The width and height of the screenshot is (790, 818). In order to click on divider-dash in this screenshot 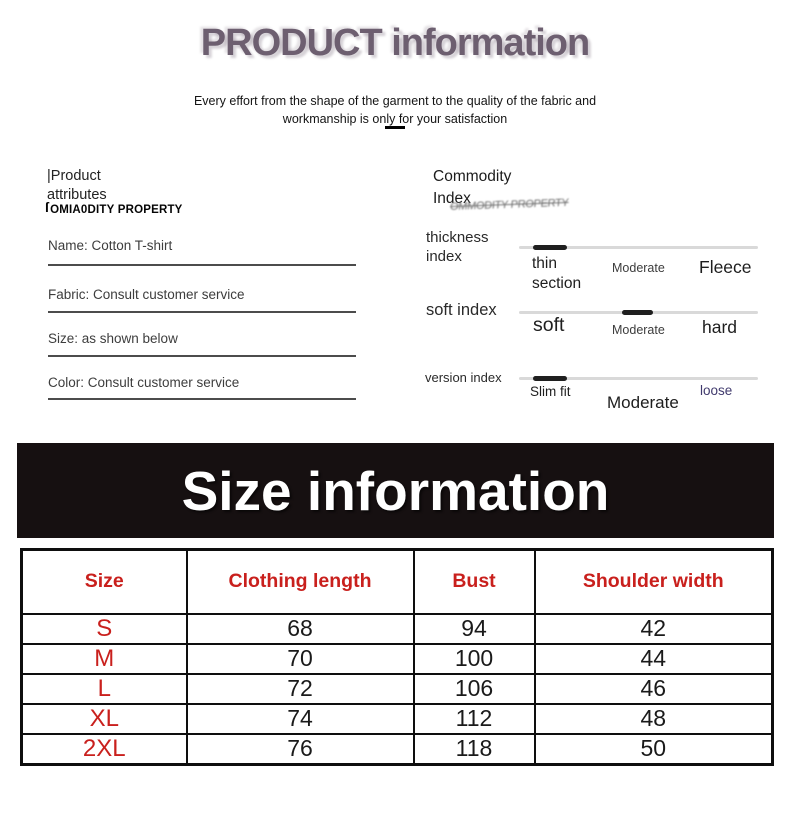, I will do `click(395, 127)`.